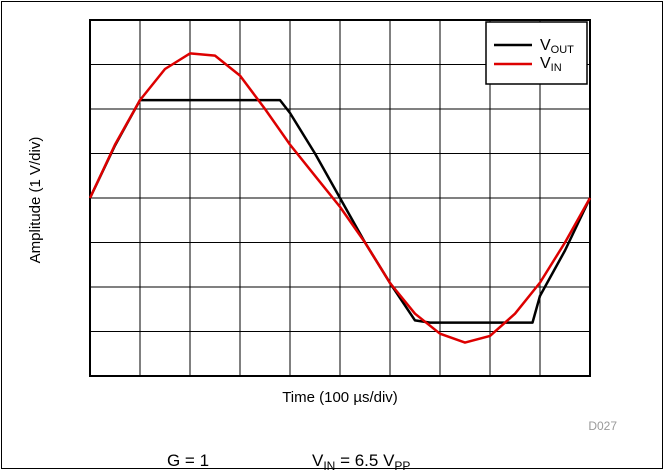  I want to click on legend-label-vout: VOUT, so click(557, 46).